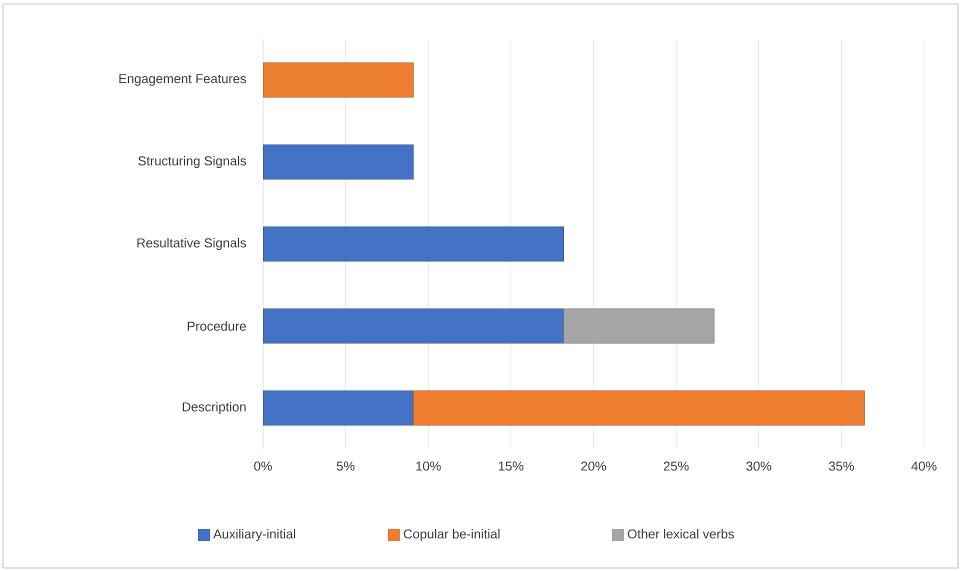  I want to click on x-tick-label: 5%, so click(345, 466).